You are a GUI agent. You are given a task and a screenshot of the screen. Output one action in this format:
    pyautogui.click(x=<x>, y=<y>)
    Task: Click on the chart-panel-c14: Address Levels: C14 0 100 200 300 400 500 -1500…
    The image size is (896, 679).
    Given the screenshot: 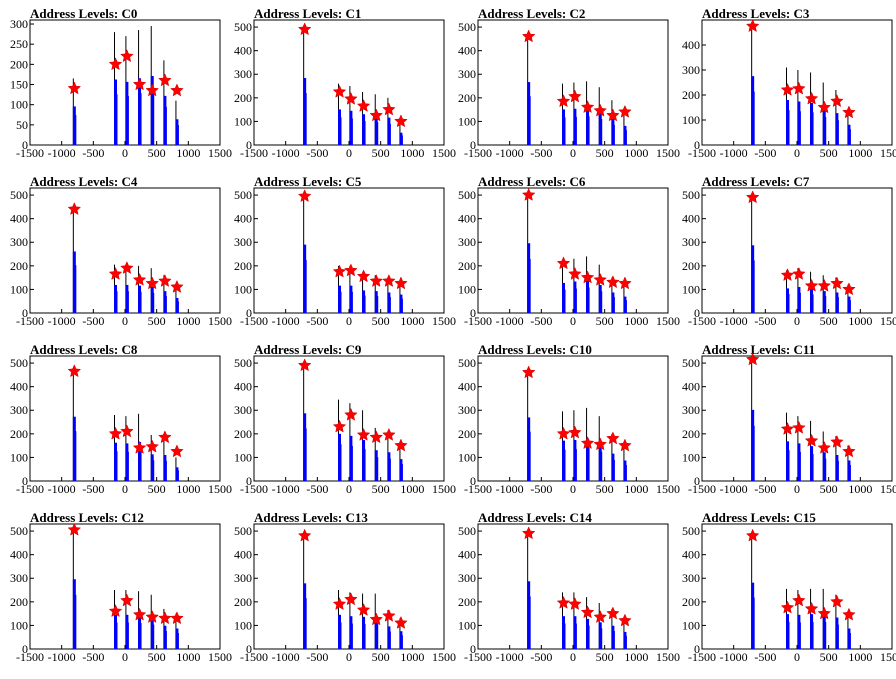 What is the action you would take?
    pyautogui.click(x=569, y=587)
    